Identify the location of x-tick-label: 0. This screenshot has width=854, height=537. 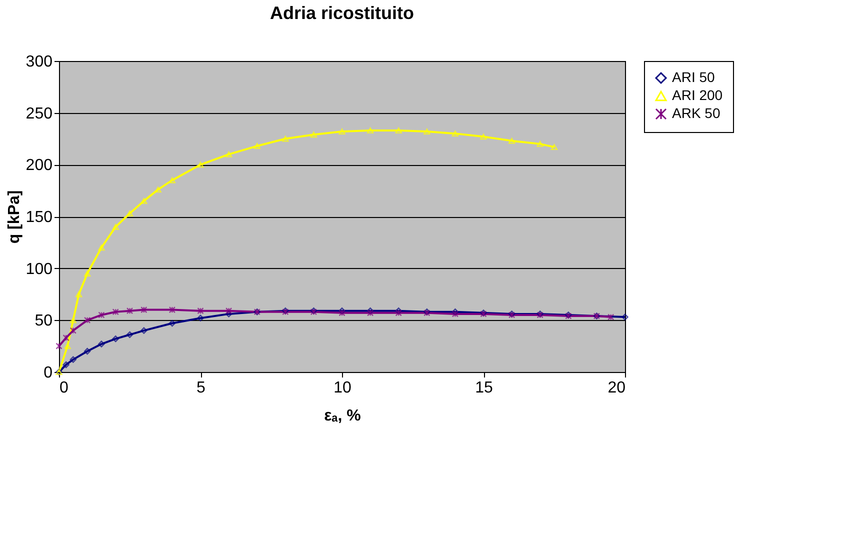
(64, 388).